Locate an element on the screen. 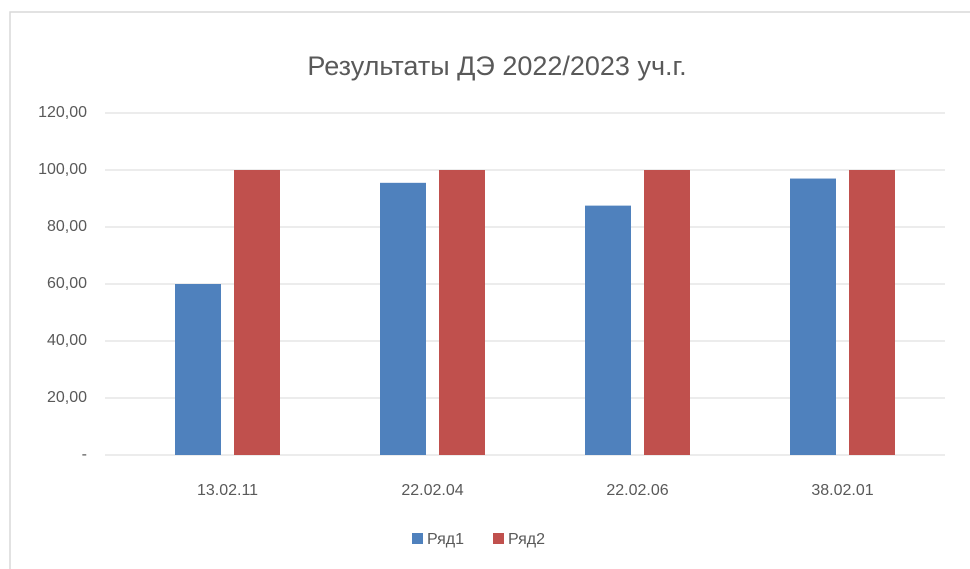 The image size is (970, 569). y-tick-label: 100,00 is located at coordinates (62, 169).